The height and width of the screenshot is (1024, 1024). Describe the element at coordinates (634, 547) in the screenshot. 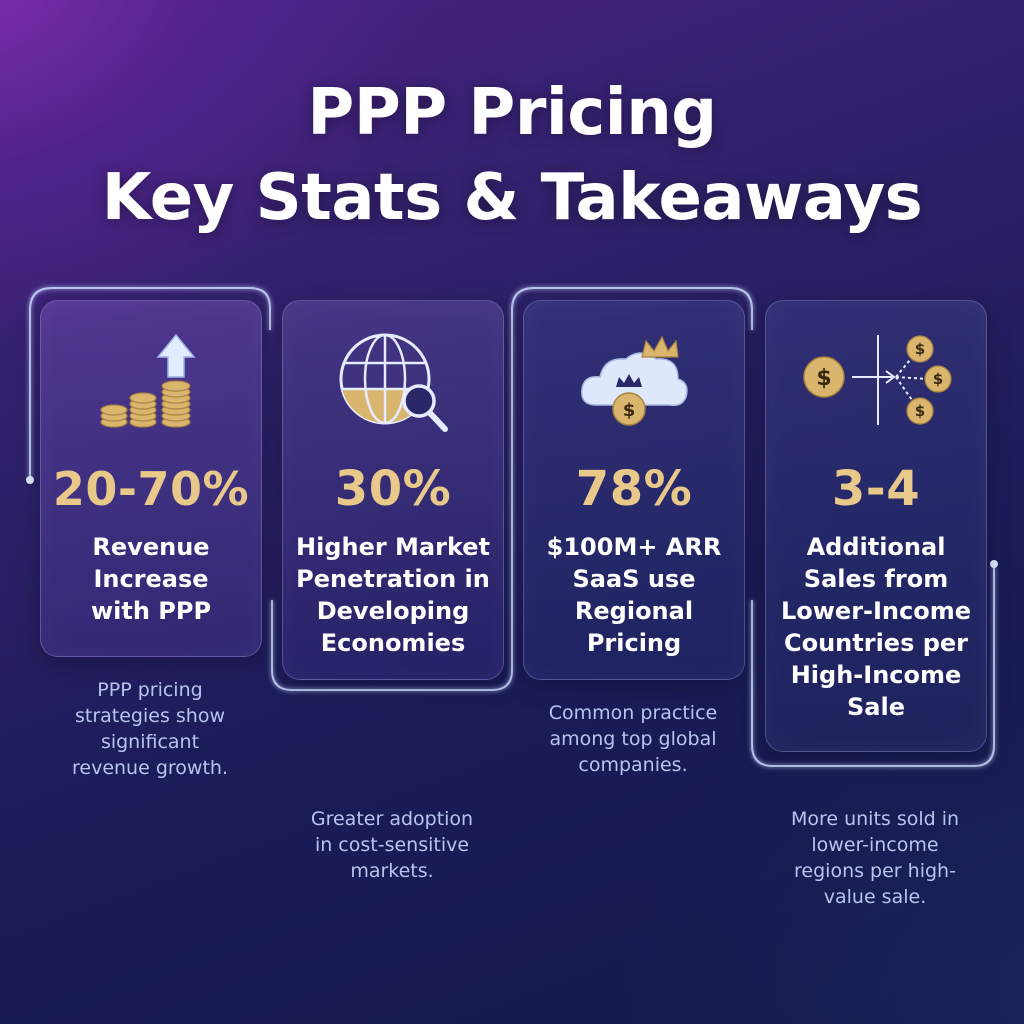

I see `stat-label-line: $100M+ ARR` at that location.